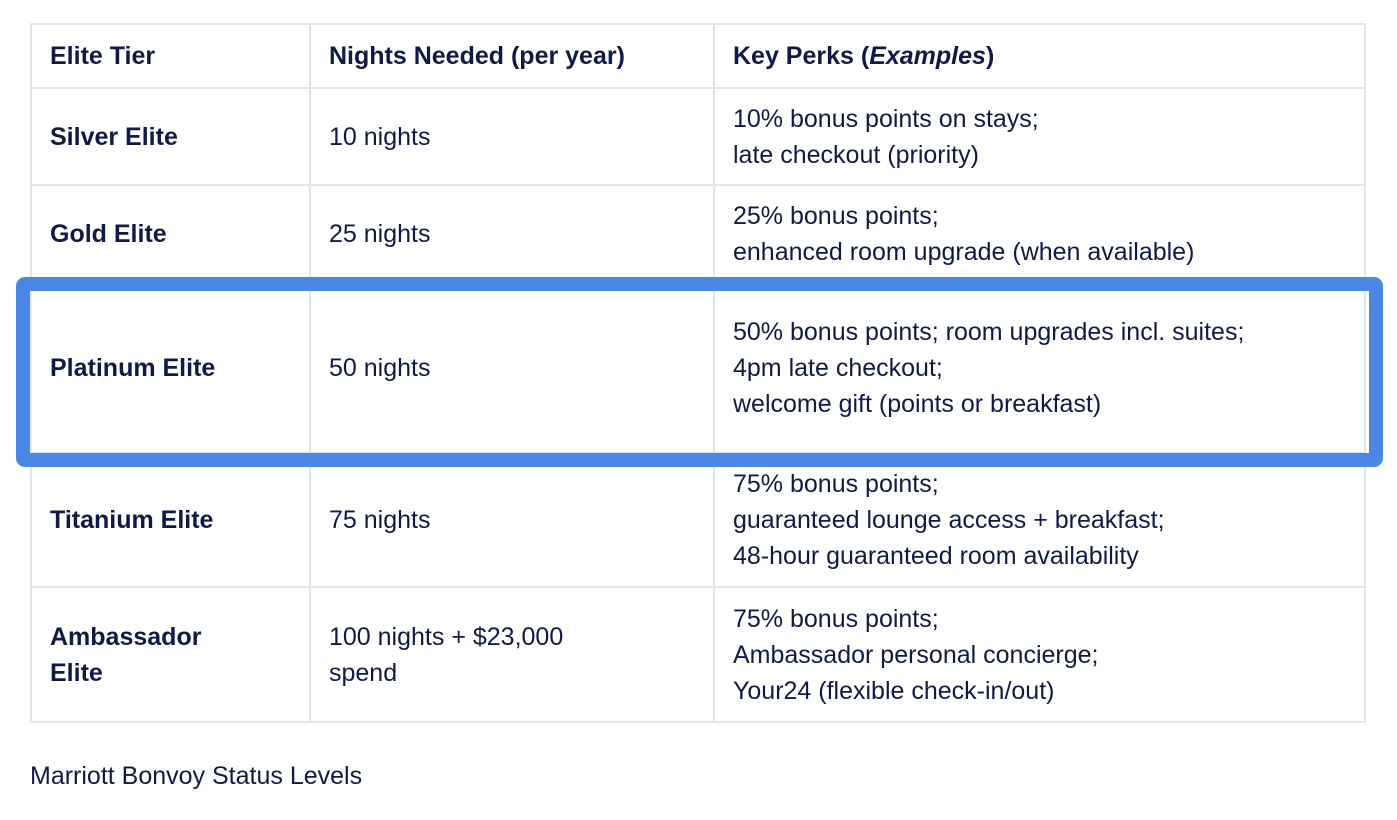  Describe the element at coordinates (927, 56) in the screenshot. I see `header-perks-italic: Examples` at that location.